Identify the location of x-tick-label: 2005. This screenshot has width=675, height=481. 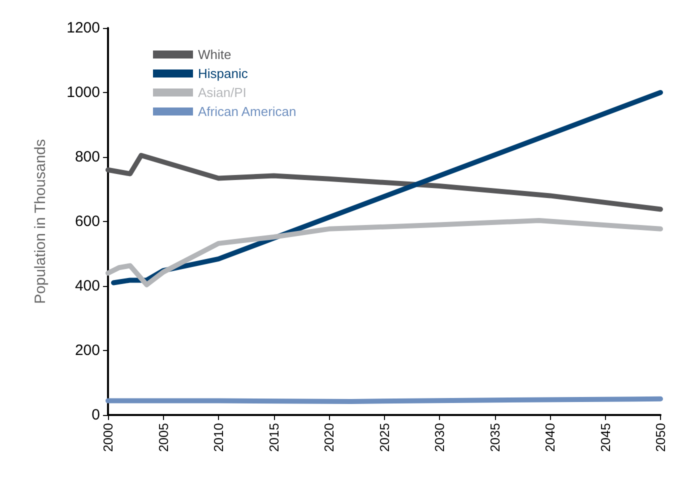
(163, 437).